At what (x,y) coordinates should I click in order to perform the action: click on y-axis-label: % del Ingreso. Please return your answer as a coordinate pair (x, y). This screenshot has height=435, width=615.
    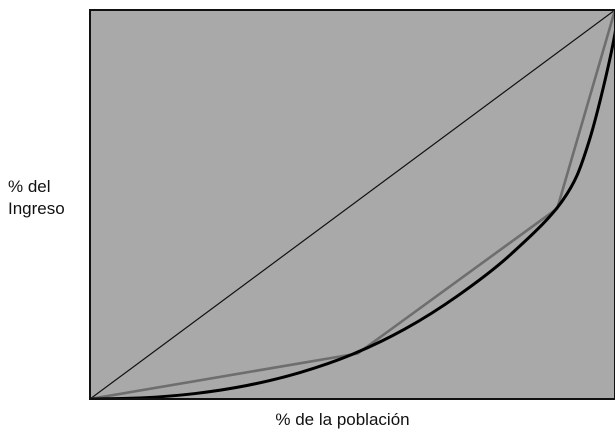
    Looking at the image, I should click on (48, 198).